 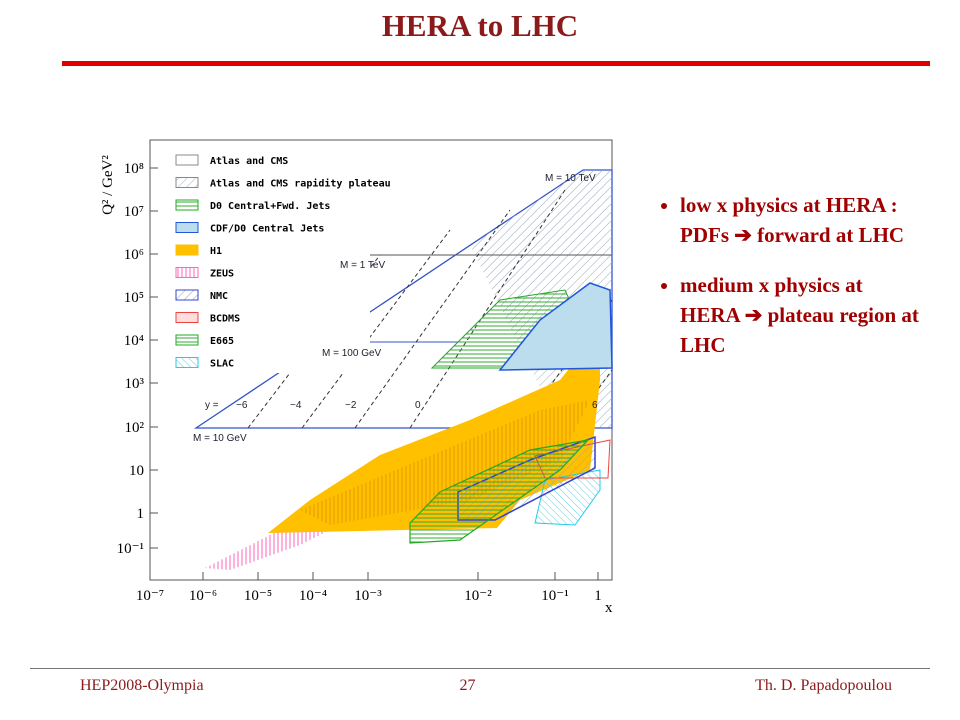 I want to click on legend-label: Atlas and CMS rapidity plateau, so click(x=300, y=184).